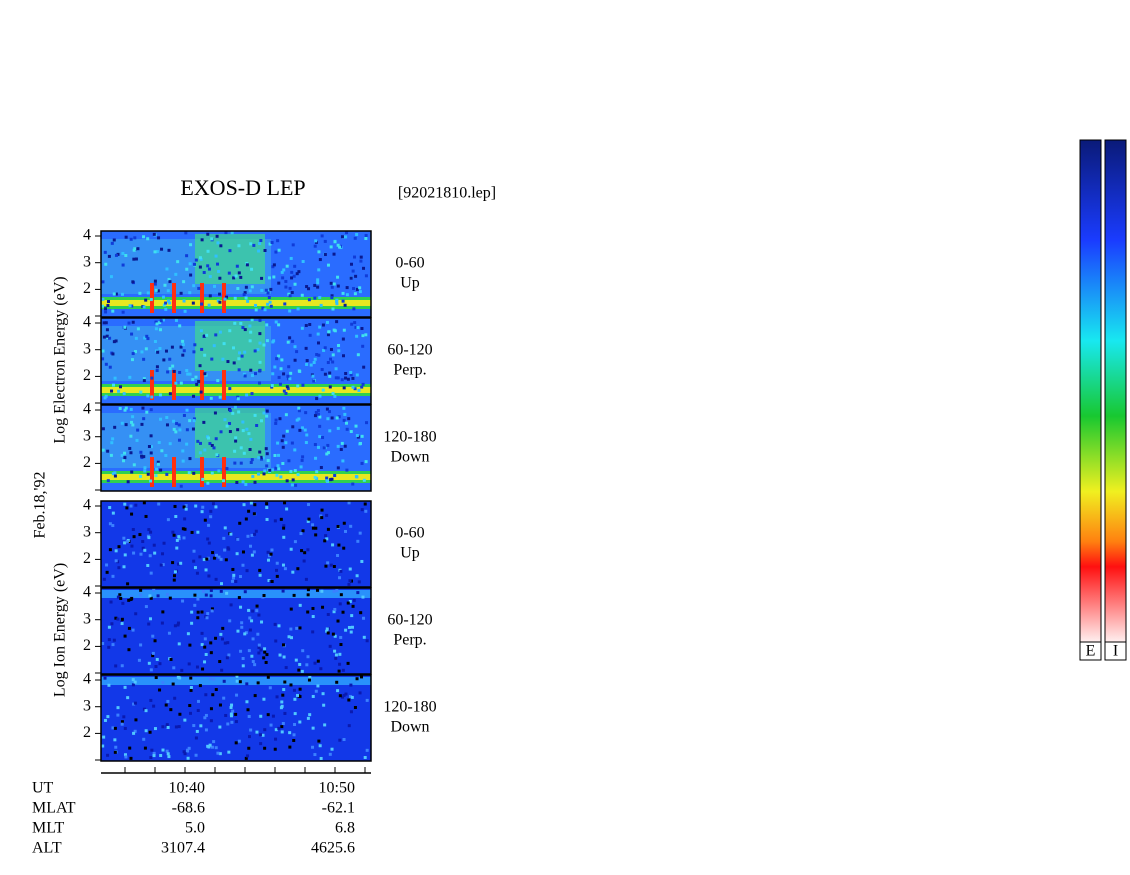 Image resolution: width=1130 pixels, height=875 pixels. I want to click on angle-range: 120-180, so click(409, 437).